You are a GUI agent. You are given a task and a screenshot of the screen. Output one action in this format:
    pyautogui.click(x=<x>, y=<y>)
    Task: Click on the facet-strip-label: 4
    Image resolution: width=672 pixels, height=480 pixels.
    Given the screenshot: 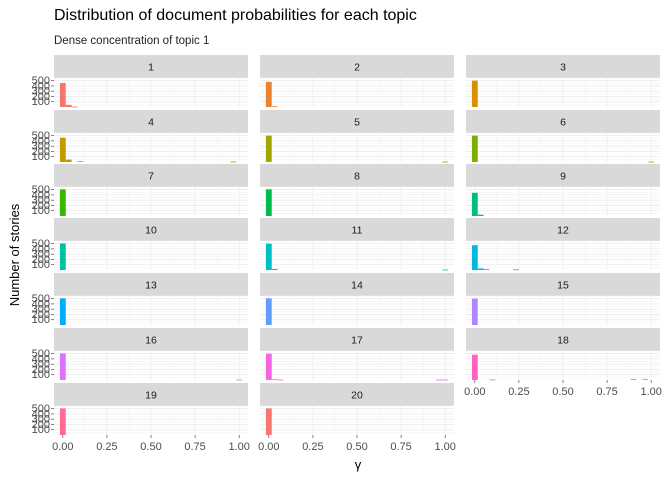 What is the action you would take?
    pyautogui.click(x=151, y=123)
    